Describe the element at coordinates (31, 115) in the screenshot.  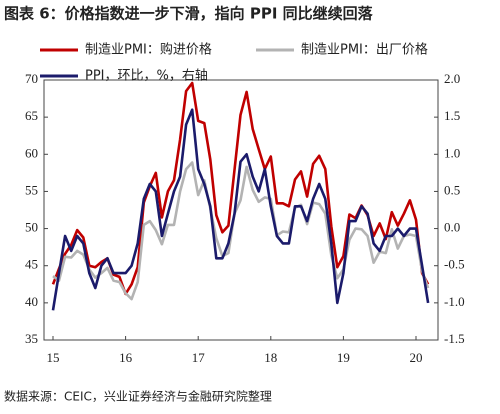
I see `y-tick-label: 65` at that location.